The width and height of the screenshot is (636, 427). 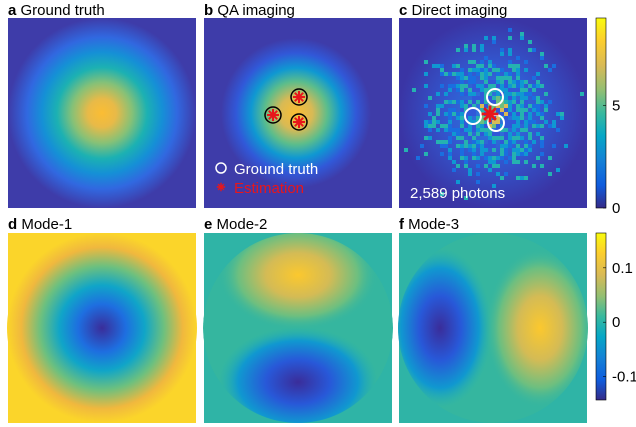 I want to click on heatmap, so click(x=102, y=328).